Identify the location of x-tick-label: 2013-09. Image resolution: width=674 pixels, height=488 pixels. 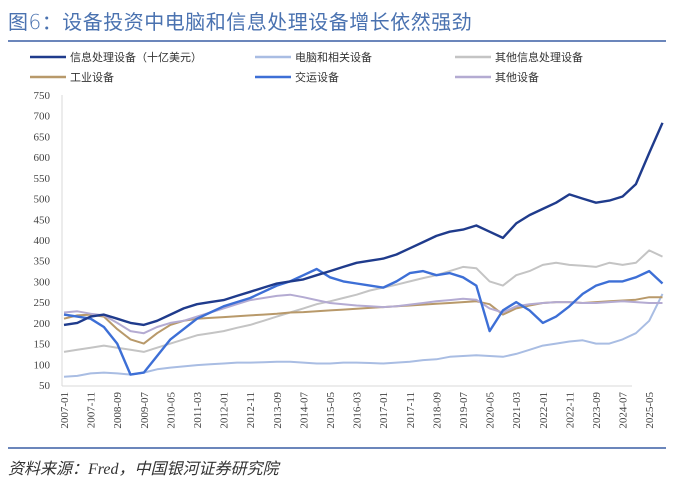
(278, 410).